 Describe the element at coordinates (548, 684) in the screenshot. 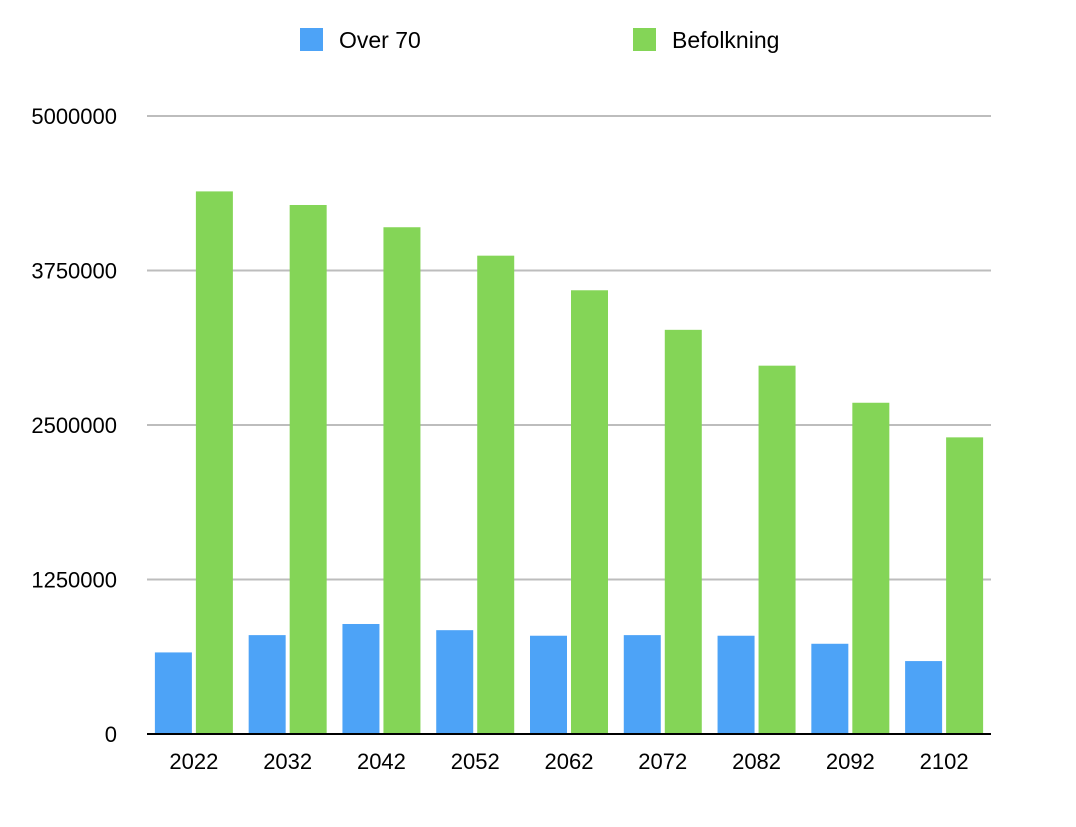

I see `bar-over-70-2062` at that location.